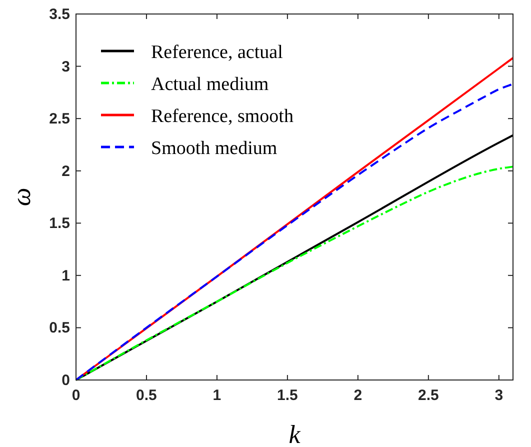  What do you see at coordinates (210, 84) in the screenshot?
I see `legend-label: Actual medium` at bounding box center [210, 84].